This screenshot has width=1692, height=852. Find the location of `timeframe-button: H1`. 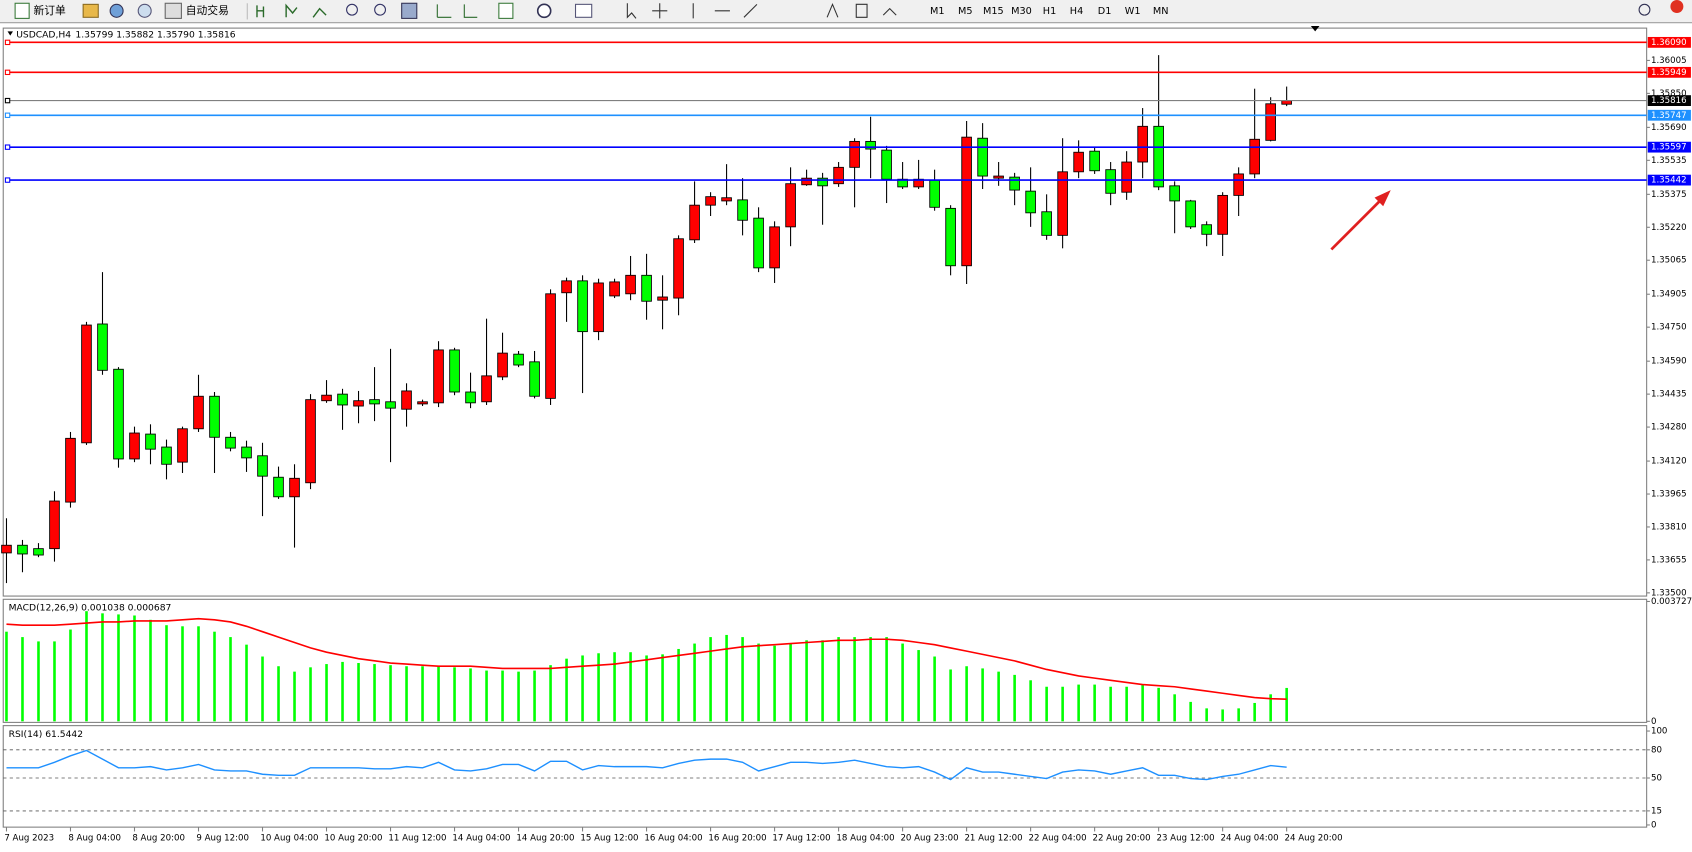

timeframe-button: H1 is located at coordinates (1049, 11).